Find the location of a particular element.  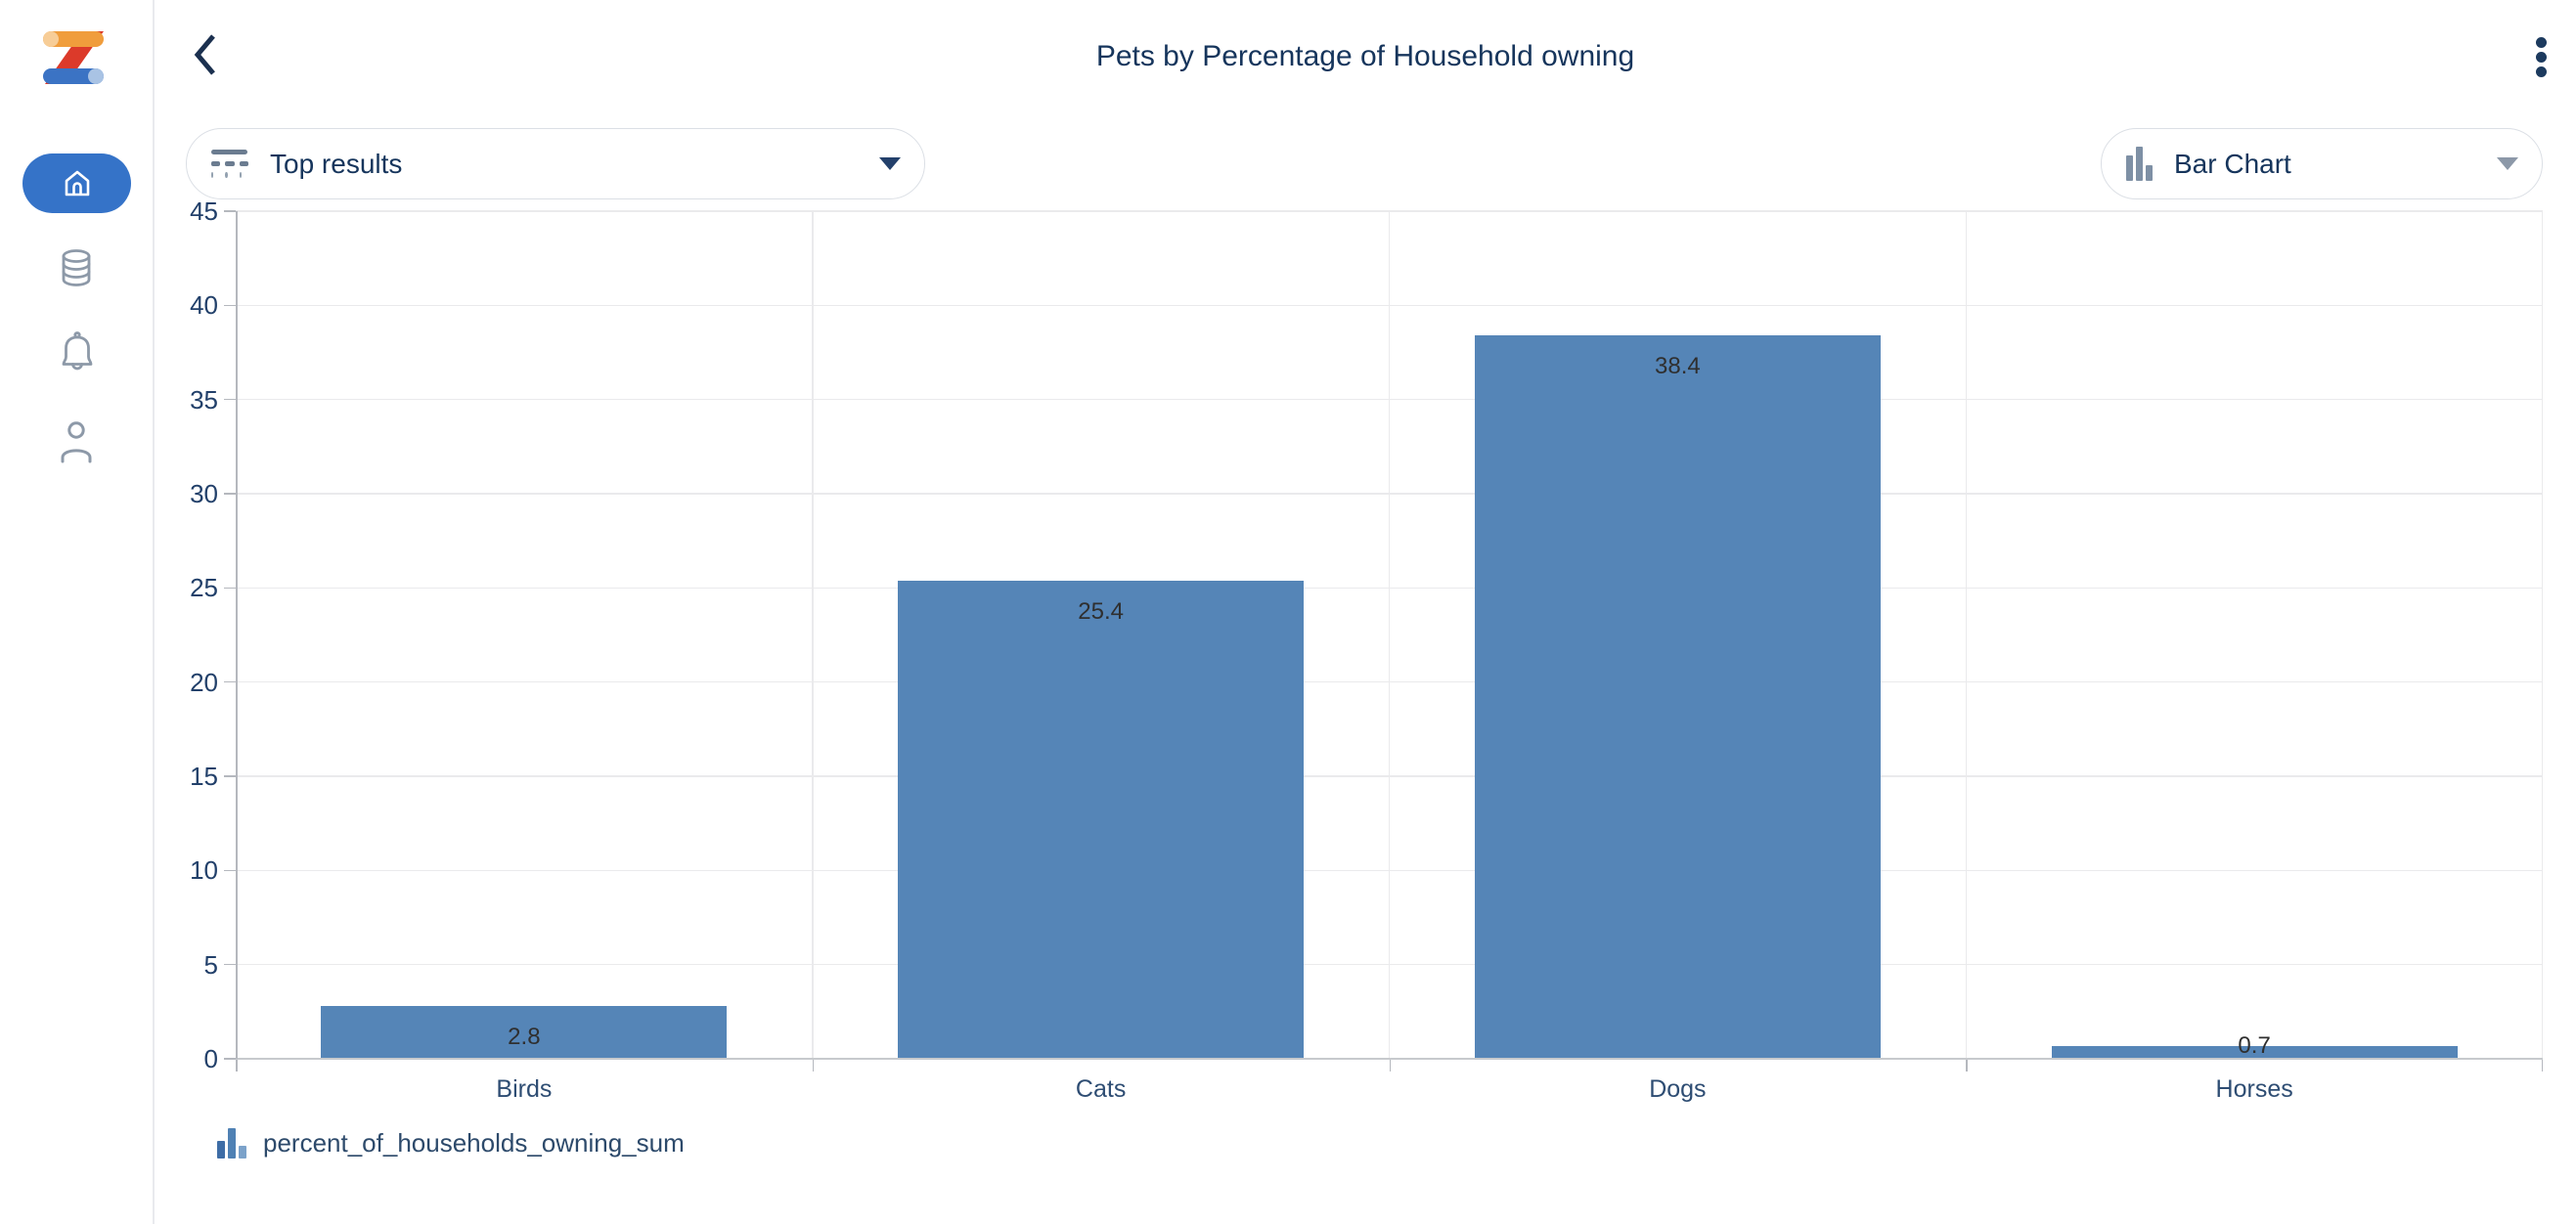

legend-item: percent_of_households_owning_sum is located at coordinates (451, 1143).